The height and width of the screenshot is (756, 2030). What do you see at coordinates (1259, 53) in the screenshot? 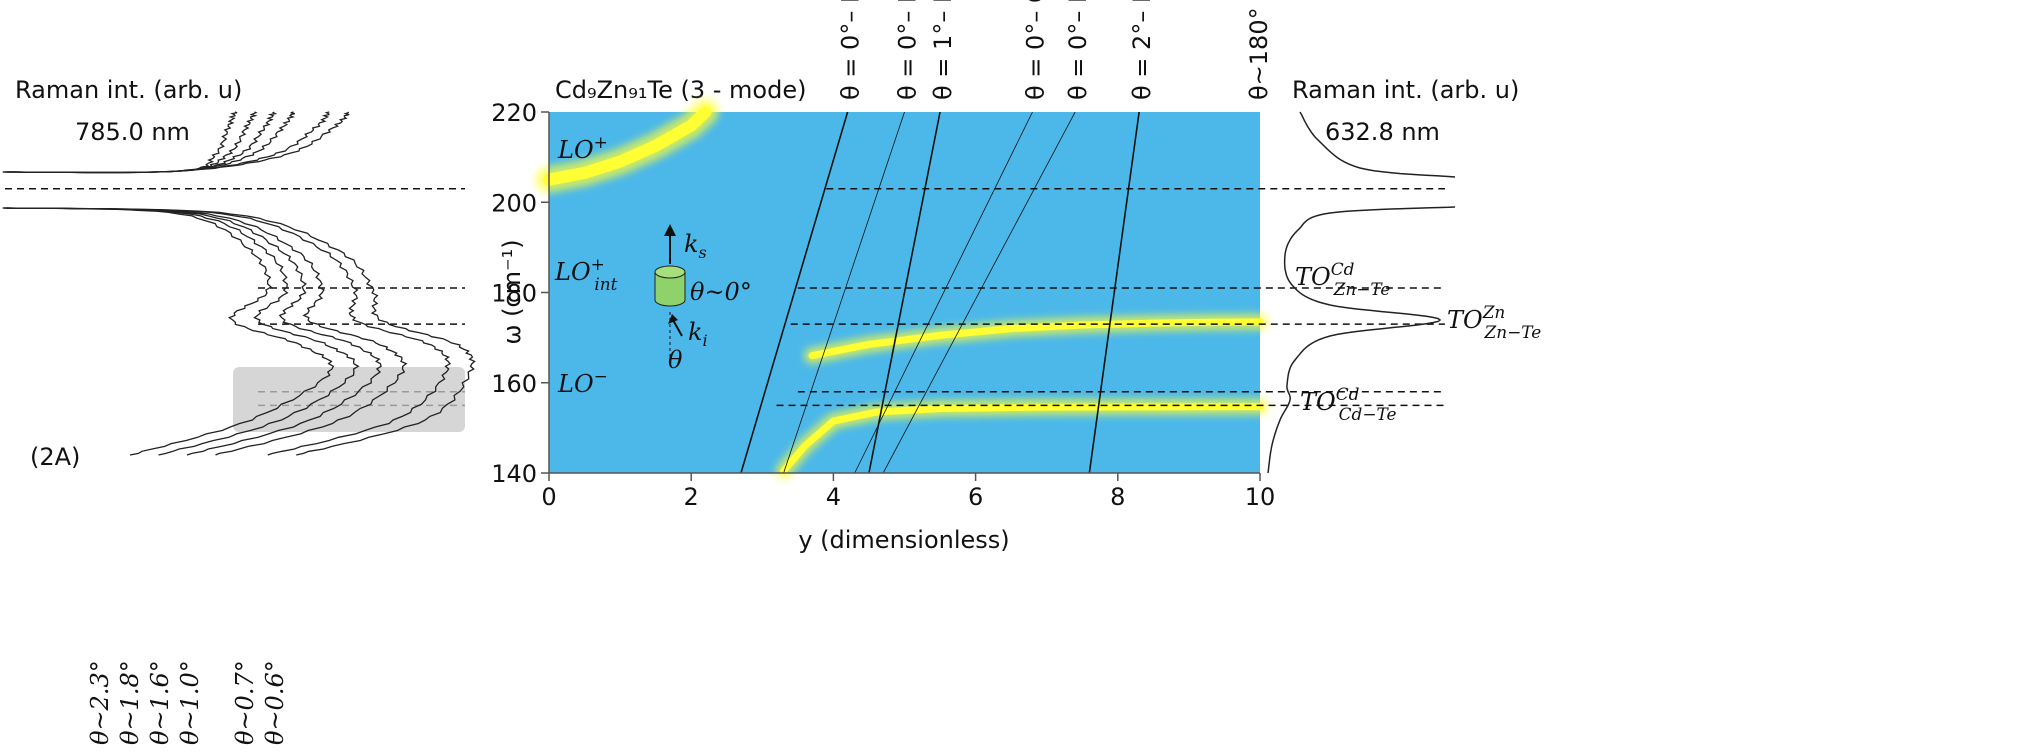
I see `line-label: θ~180°` at bounding box center [1259, 53].